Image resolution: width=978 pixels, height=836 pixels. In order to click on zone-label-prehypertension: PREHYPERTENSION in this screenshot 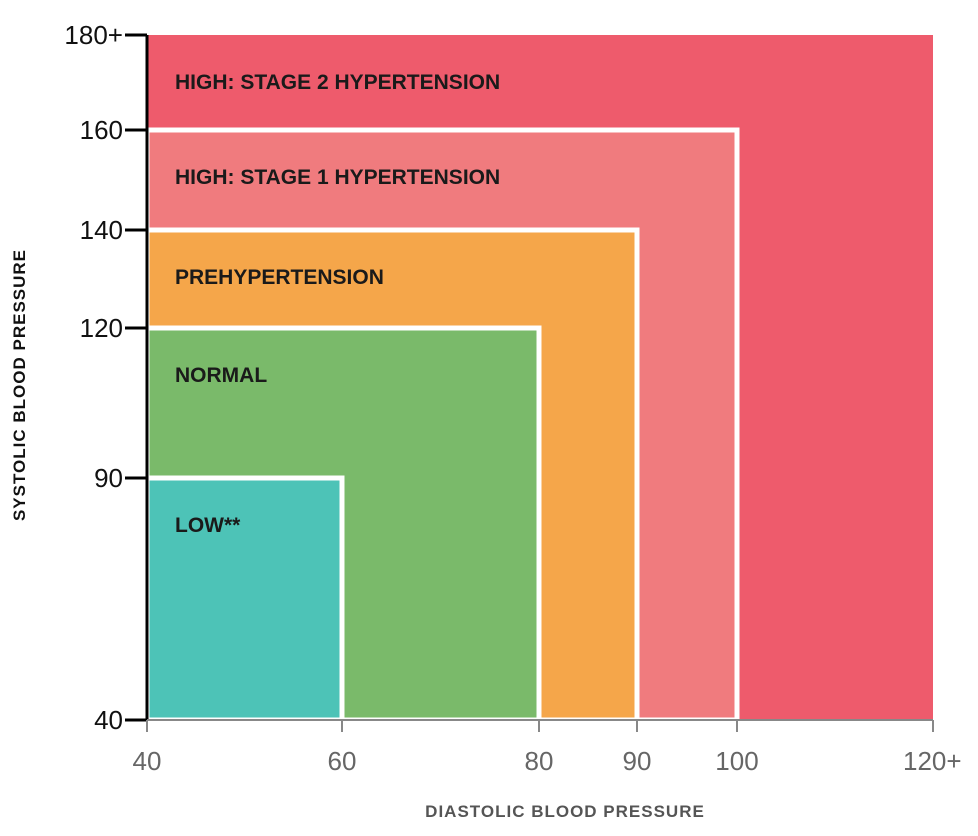, I will do `click(279, 277)`.